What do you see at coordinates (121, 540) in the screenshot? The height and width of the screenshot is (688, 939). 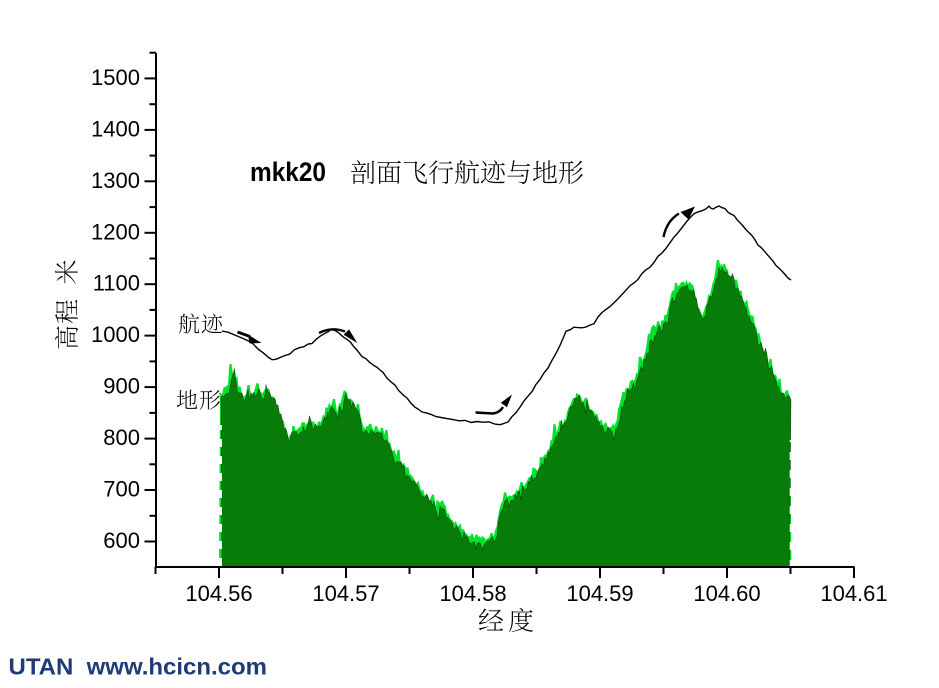 I see `svg-text: 600` at bounding box center [121, 540].